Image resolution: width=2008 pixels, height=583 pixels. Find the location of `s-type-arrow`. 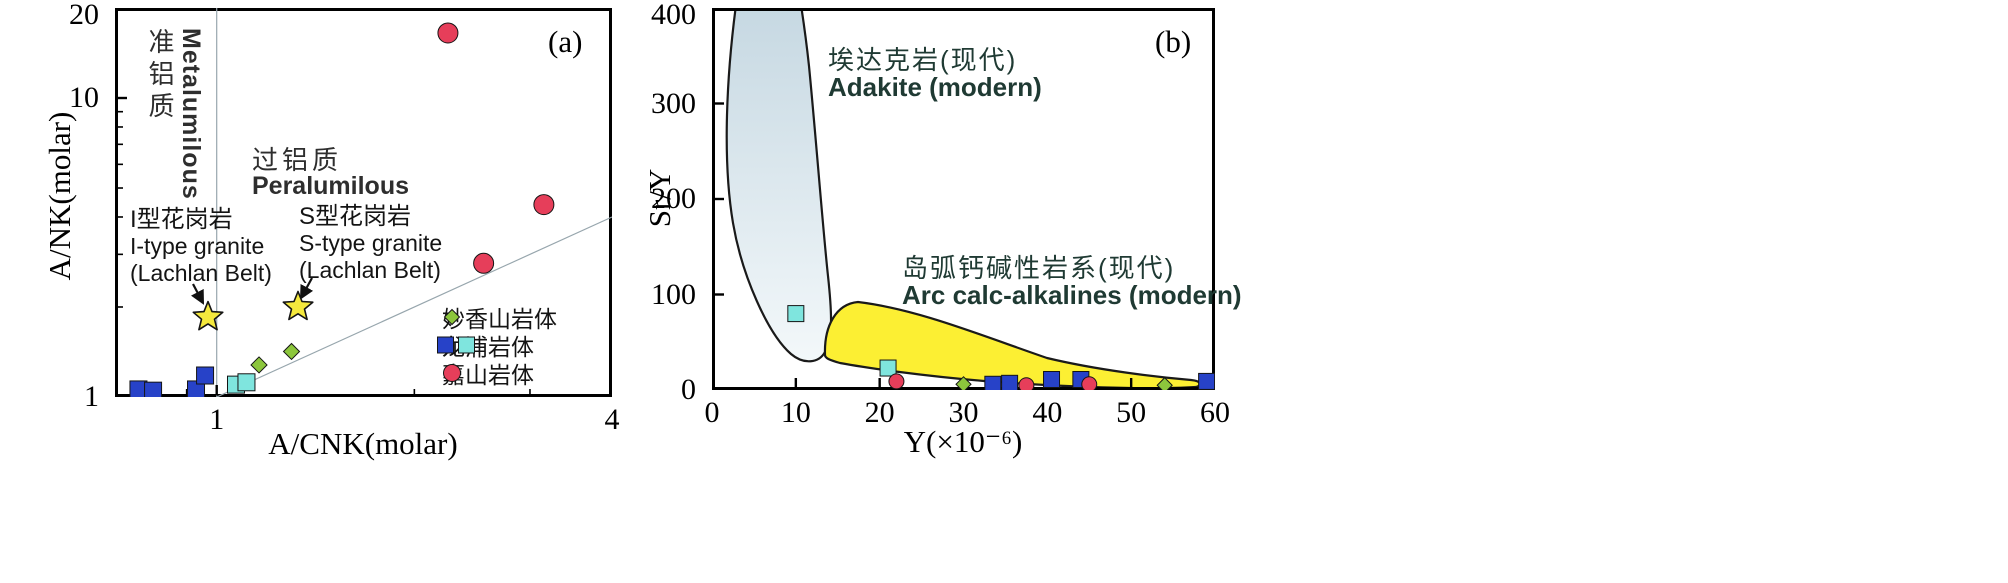

s-type-arrow is located at coordinates (306, 288).